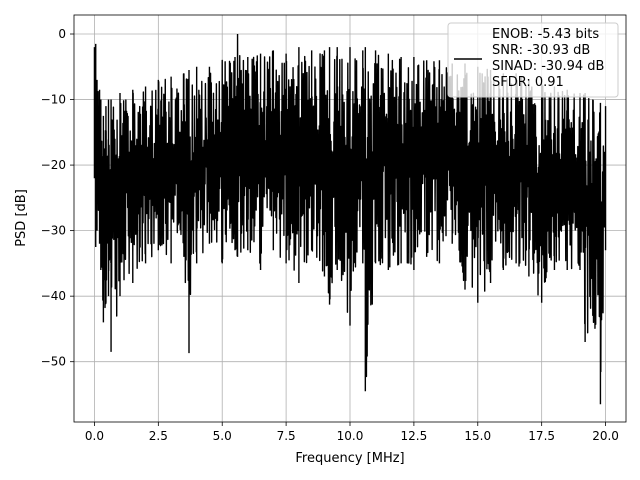 The width and height of the screenshot is (640, 480). Describe the element at coordinates (158, 436) in the screenshot. I see `x-tick-label: 2.5` at that location.